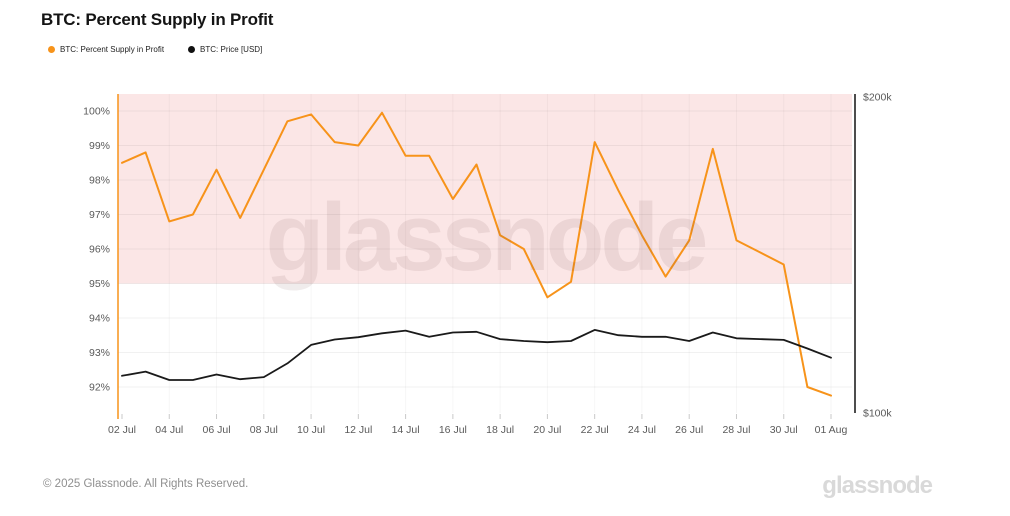  What do you see at coordinates (96, 112) in the screenshot?
I see `y-axis-left-label: 100%` at bounding box center [96, 112].